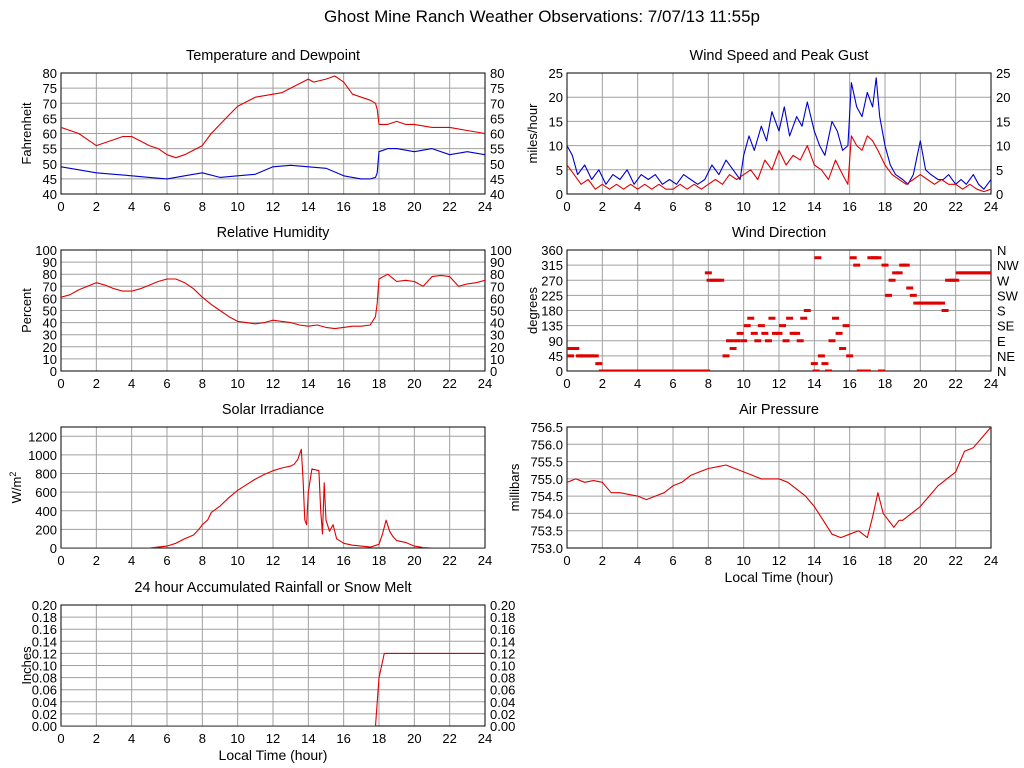  Describe the element at coordinates (552, 250) in the screenshot. I see `y-tick-label: 360` at that location.